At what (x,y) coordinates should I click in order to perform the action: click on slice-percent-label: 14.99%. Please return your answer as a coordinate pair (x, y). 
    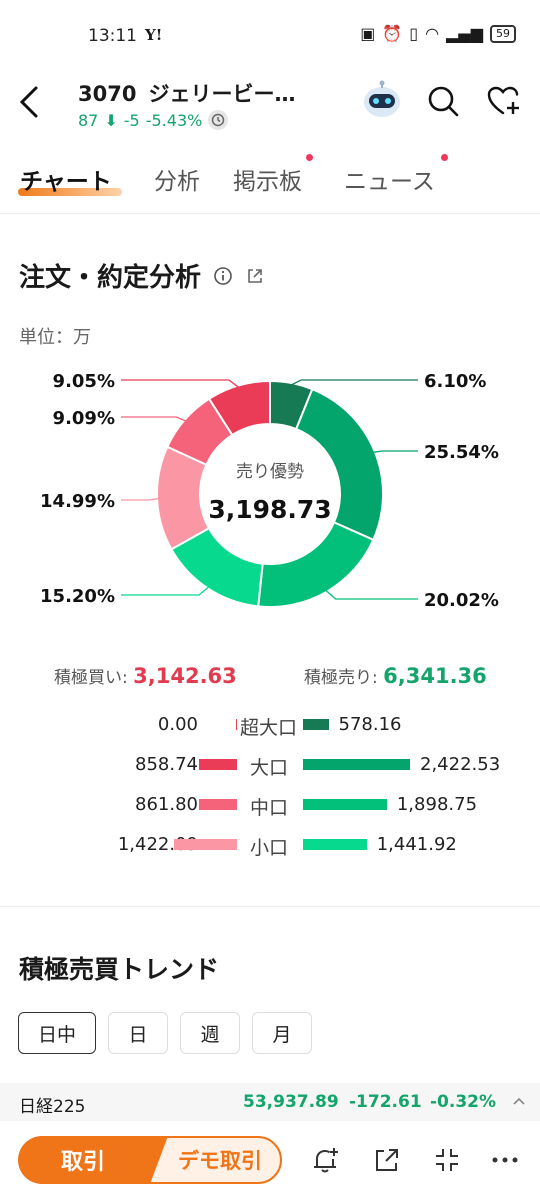
    Looking at the image, I should click on (77, 501).